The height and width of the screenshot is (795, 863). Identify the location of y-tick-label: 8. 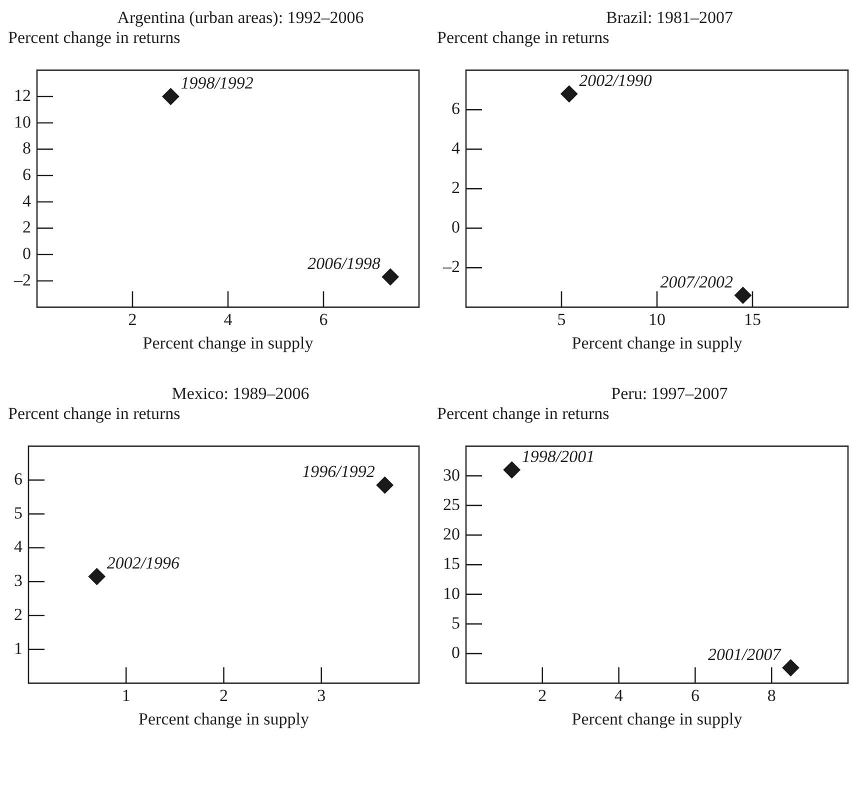
(26, 148).